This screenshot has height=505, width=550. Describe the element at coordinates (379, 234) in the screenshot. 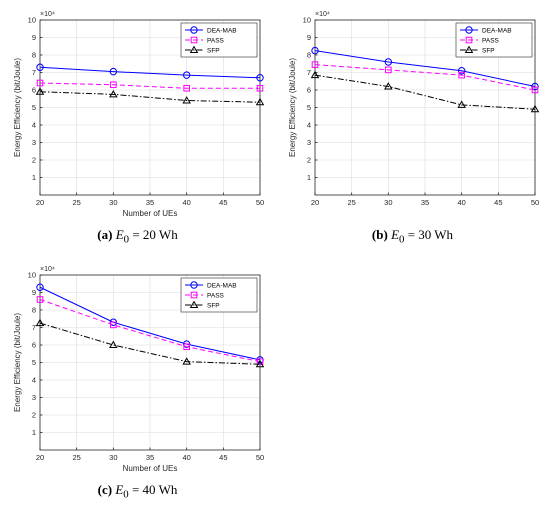

I see `caption-letter: (b)` at that location.